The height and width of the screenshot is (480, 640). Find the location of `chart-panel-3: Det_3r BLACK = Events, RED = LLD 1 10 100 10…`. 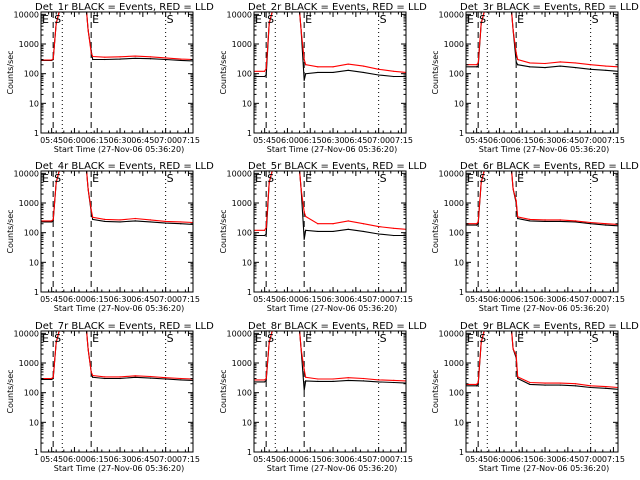

chart-panel-3: Det_3r BLACK = Events, RED = LLD 1 10 100 10… is located at coordinates (535, 78).